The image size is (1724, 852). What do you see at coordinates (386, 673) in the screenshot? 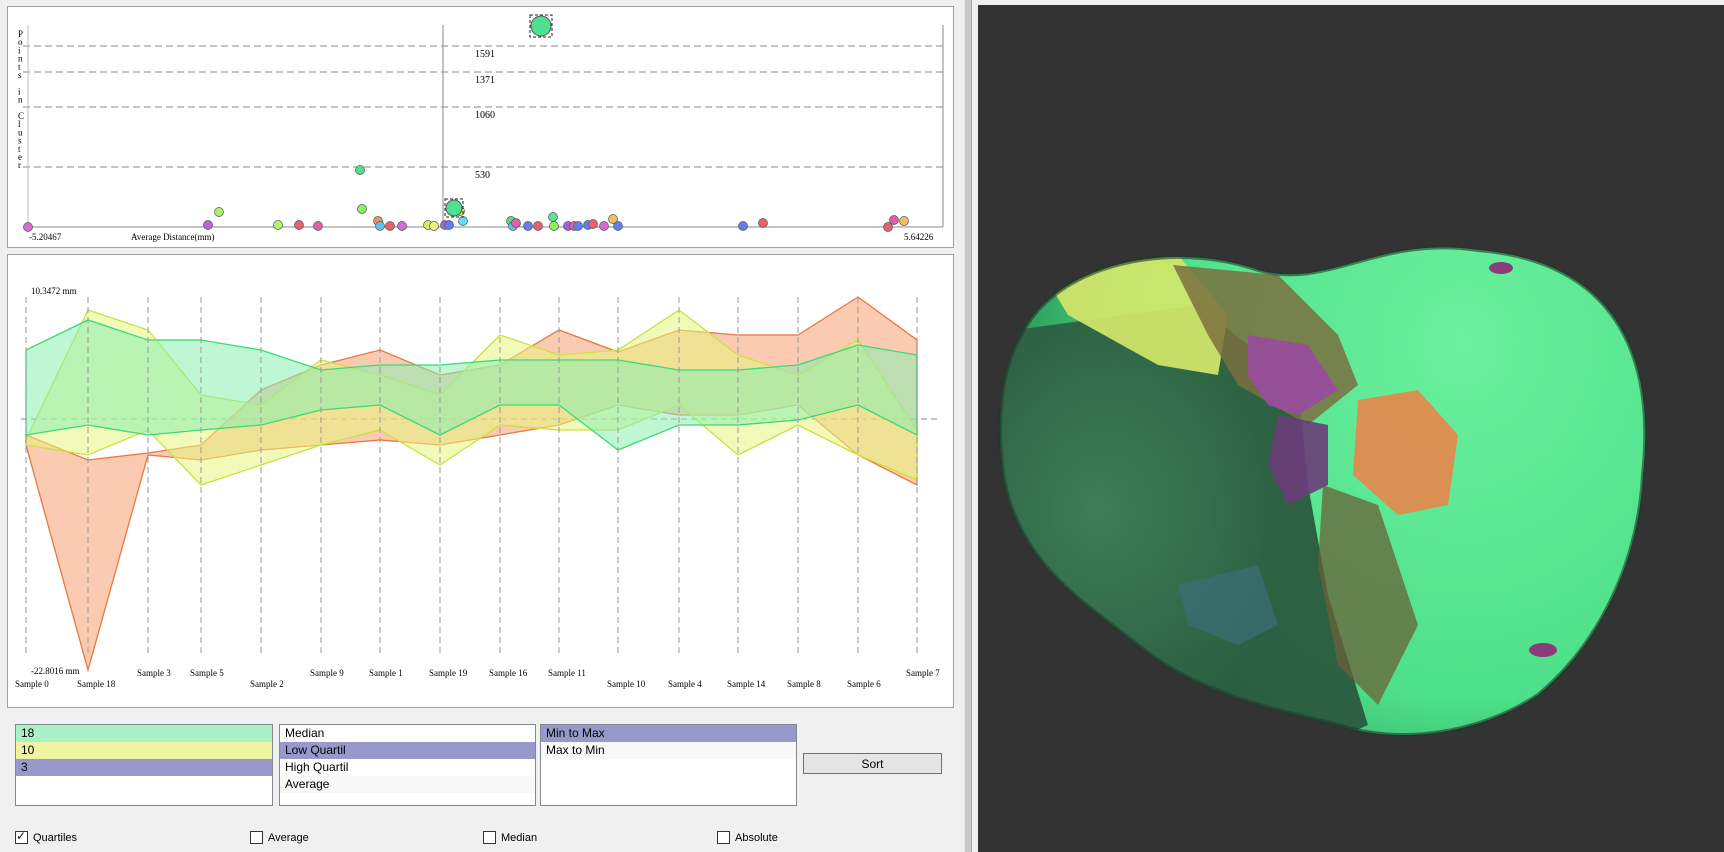
I see `sample-label: Sample 1` at bounding box center [386, 673].